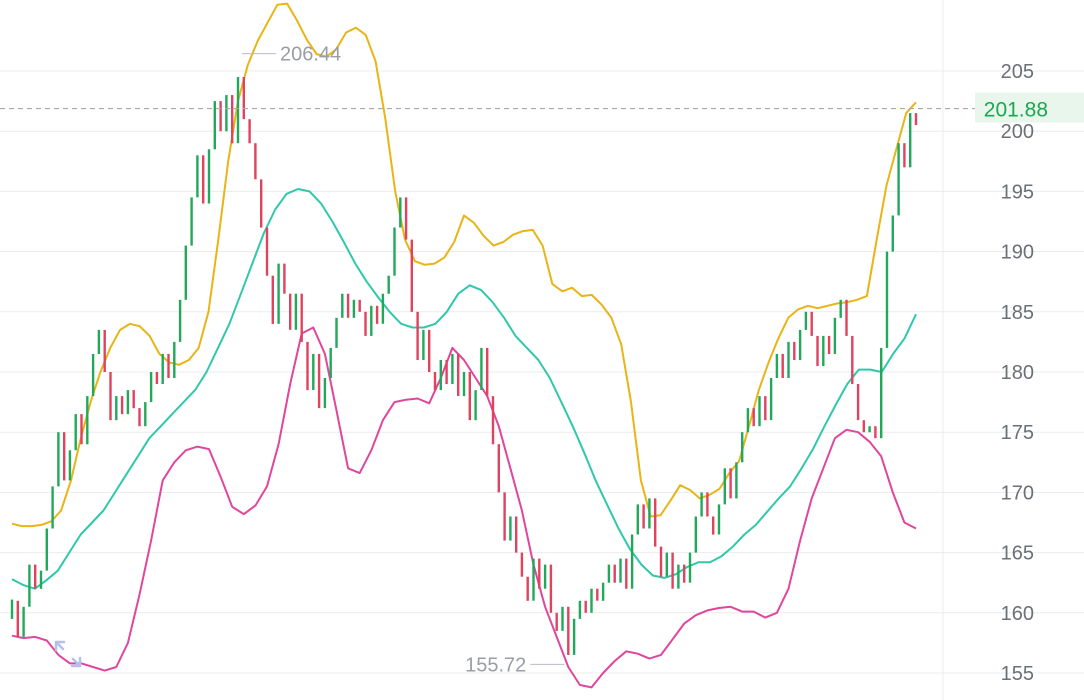 The width and height of the screenshot is (1084, 700). I want to click on last-price-marker: 201.88, so click(542, 107).